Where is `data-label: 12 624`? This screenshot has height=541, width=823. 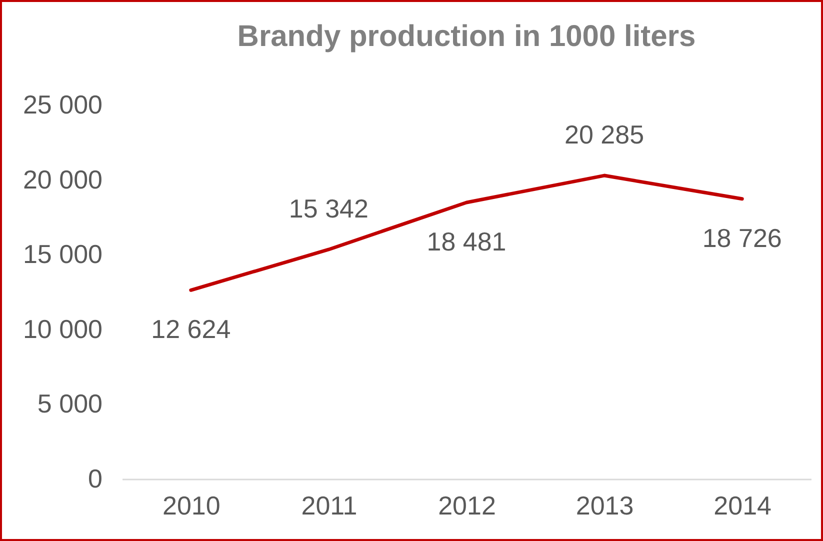
data-label: 12 624 is located at coordinates (191, 329).